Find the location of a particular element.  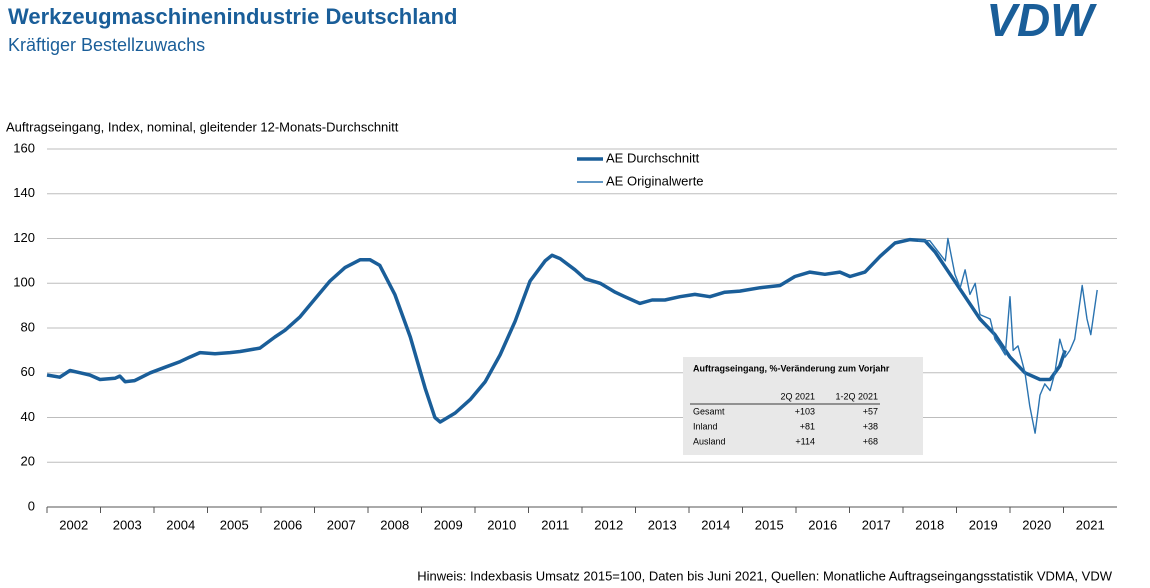

table-cell: +68 is located at coordinates (870, 441).